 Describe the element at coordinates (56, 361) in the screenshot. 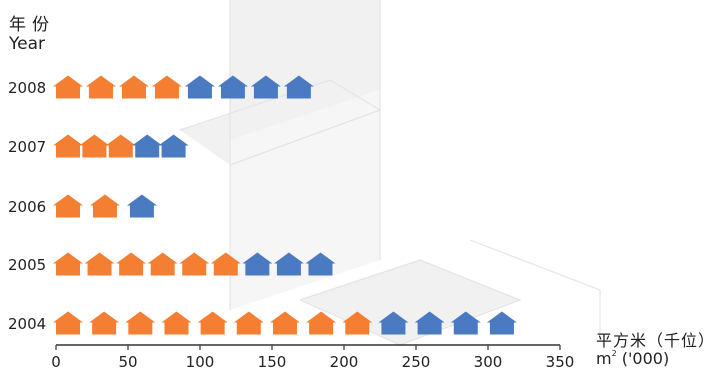

I see `x-tick-label: 0` at that location.